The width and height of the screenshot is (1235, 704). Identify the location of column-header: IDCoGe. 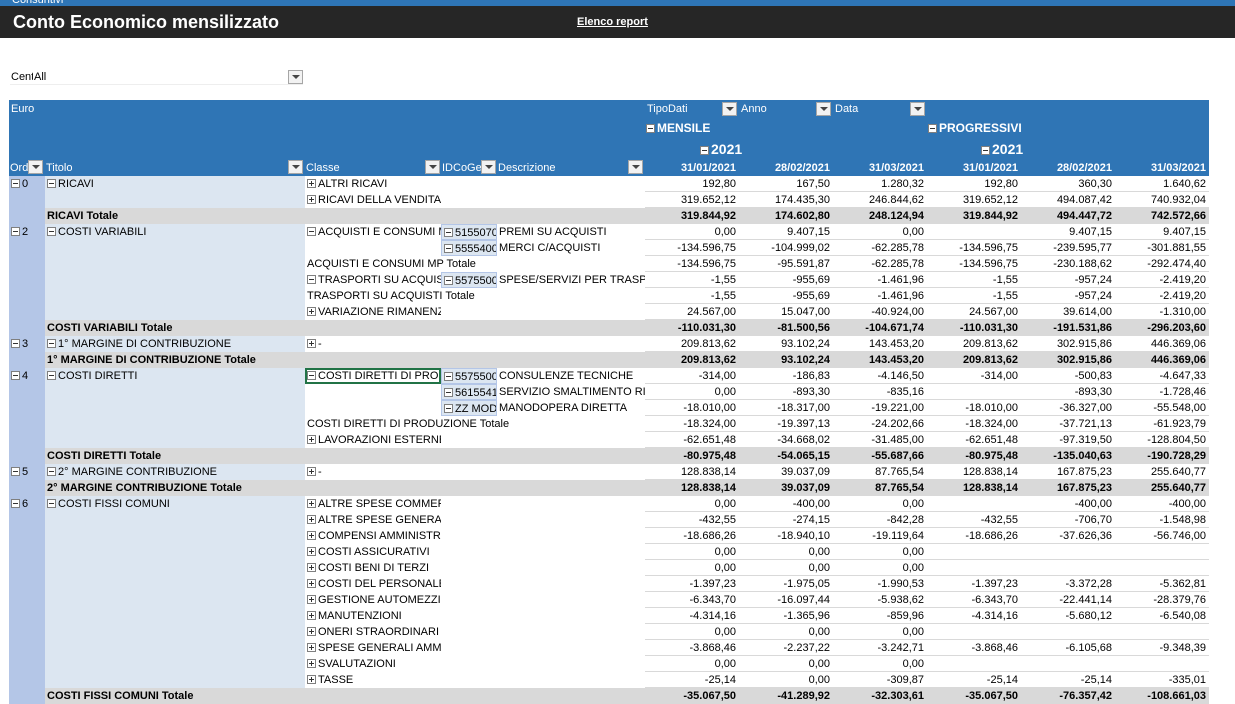
(462, 168).